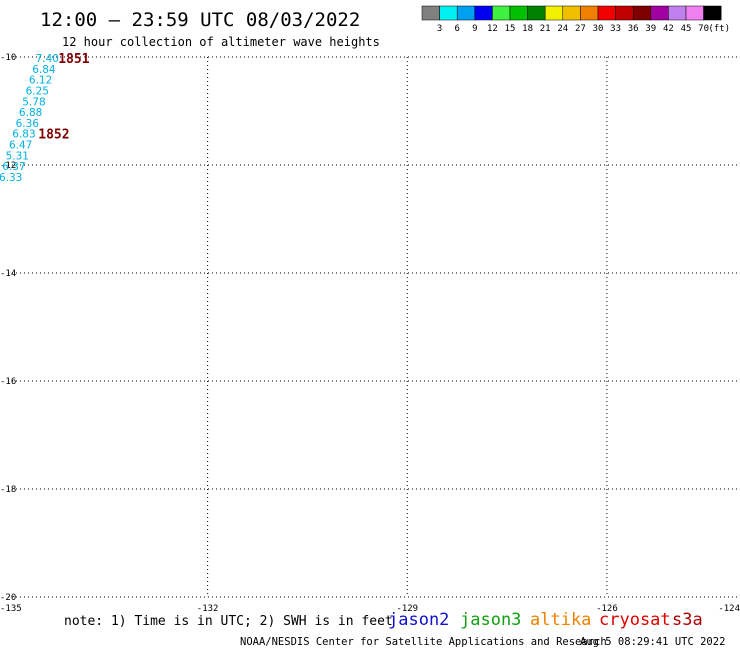 The width and height of the screenshot is (740, 650). What do you see at coordinates (545, 29) in the screenshot?
I see `legend-label: 21` at bounding box center [545, 29].